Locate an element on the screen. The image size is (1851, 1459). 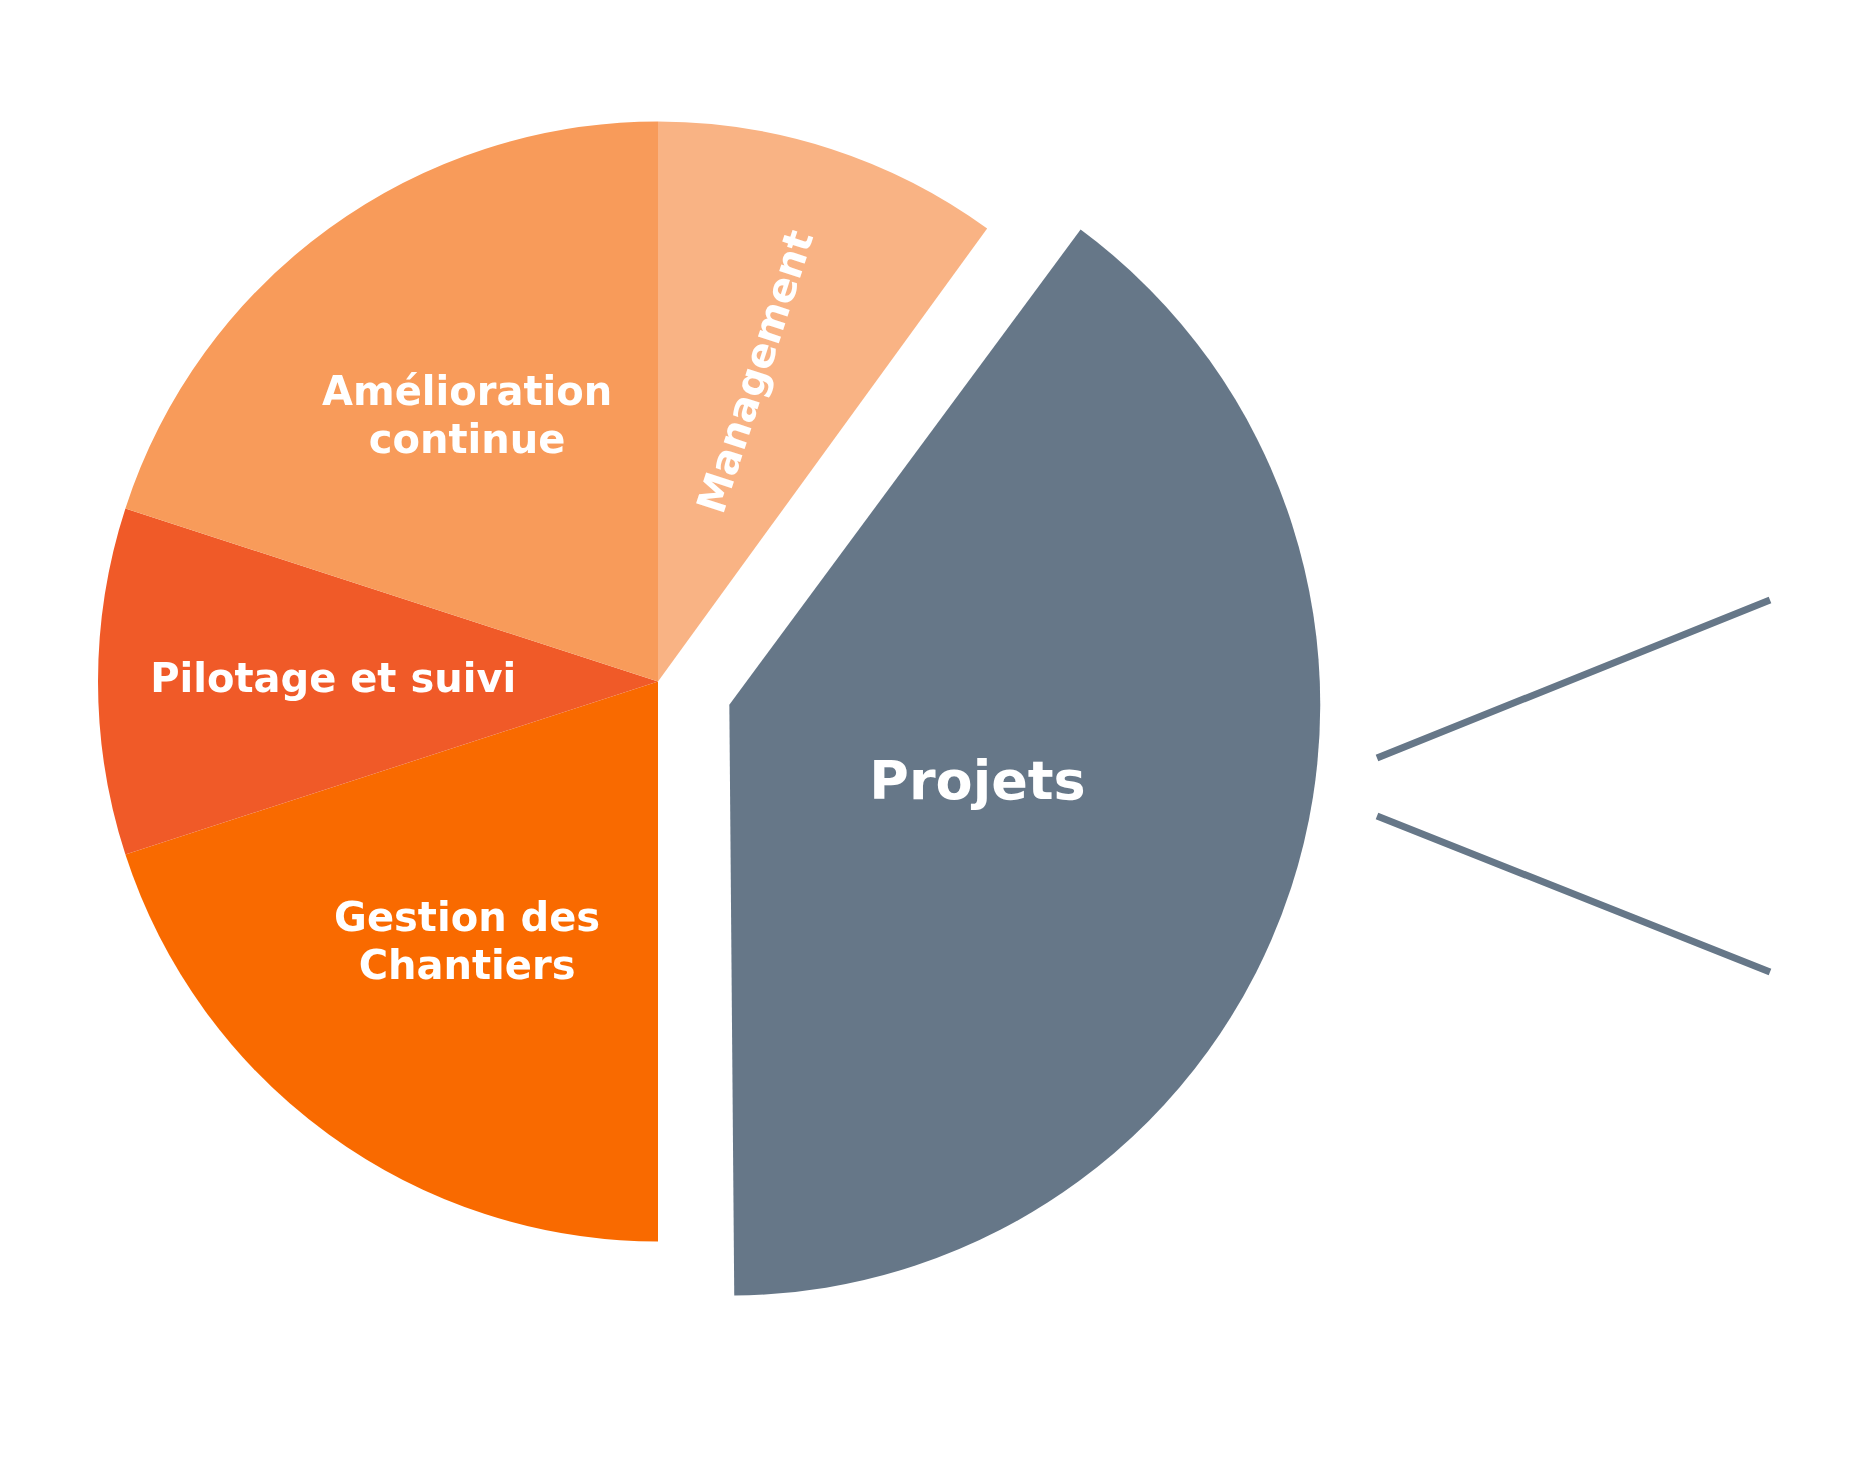
slice-label: Gestion des Chantiers is located at coordinates (467, 940).